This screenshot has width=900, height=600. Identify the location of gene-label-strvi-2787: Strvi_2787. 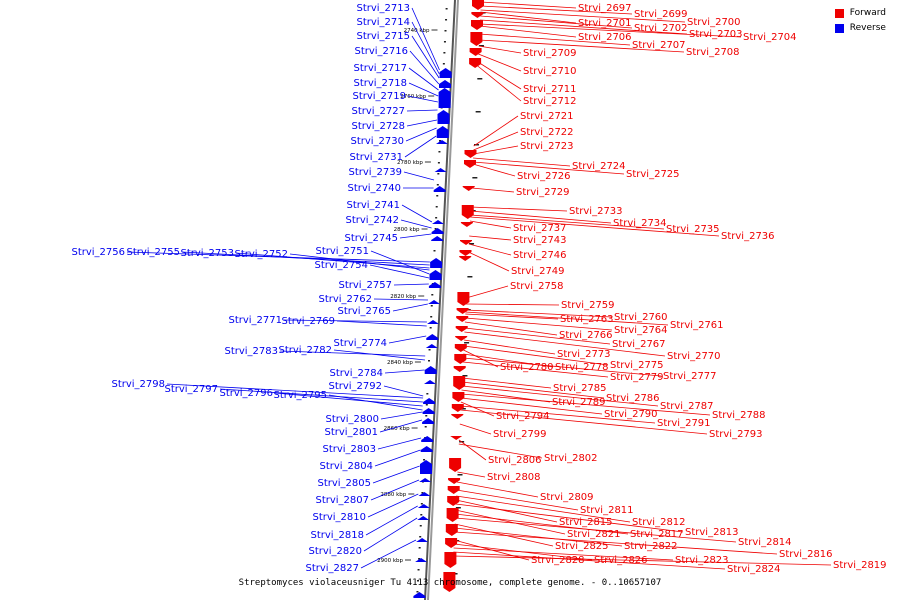
(687, 406).